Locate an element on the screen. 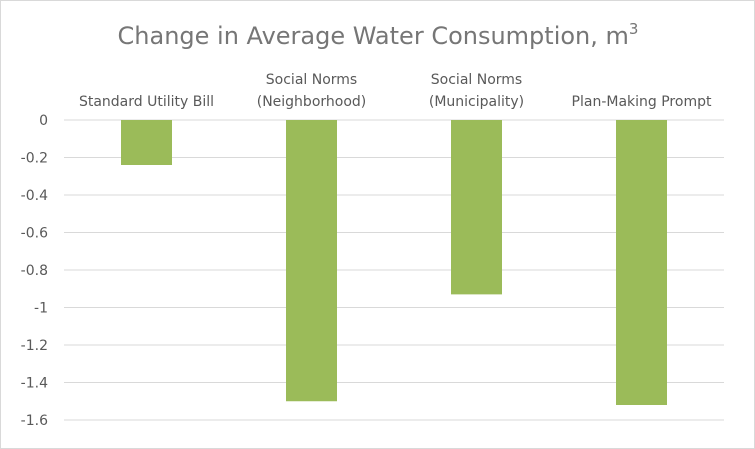  y-tick-label: -1 is located at coordinates (41, 309).